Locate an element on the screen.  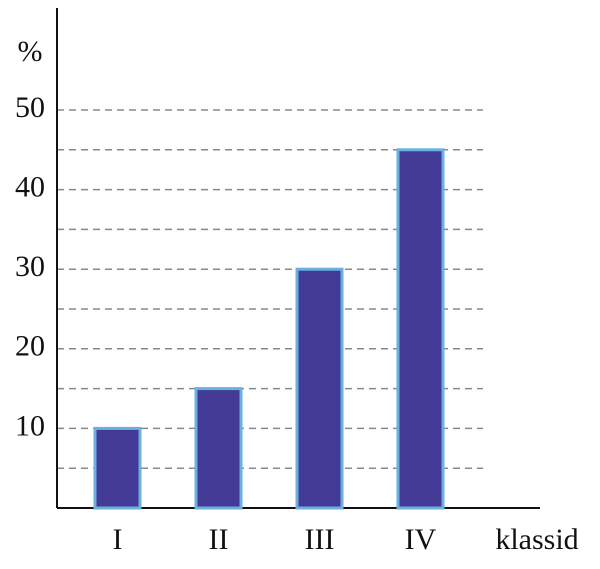
y-tick-label: 50 is located at coordinates (30, 107).